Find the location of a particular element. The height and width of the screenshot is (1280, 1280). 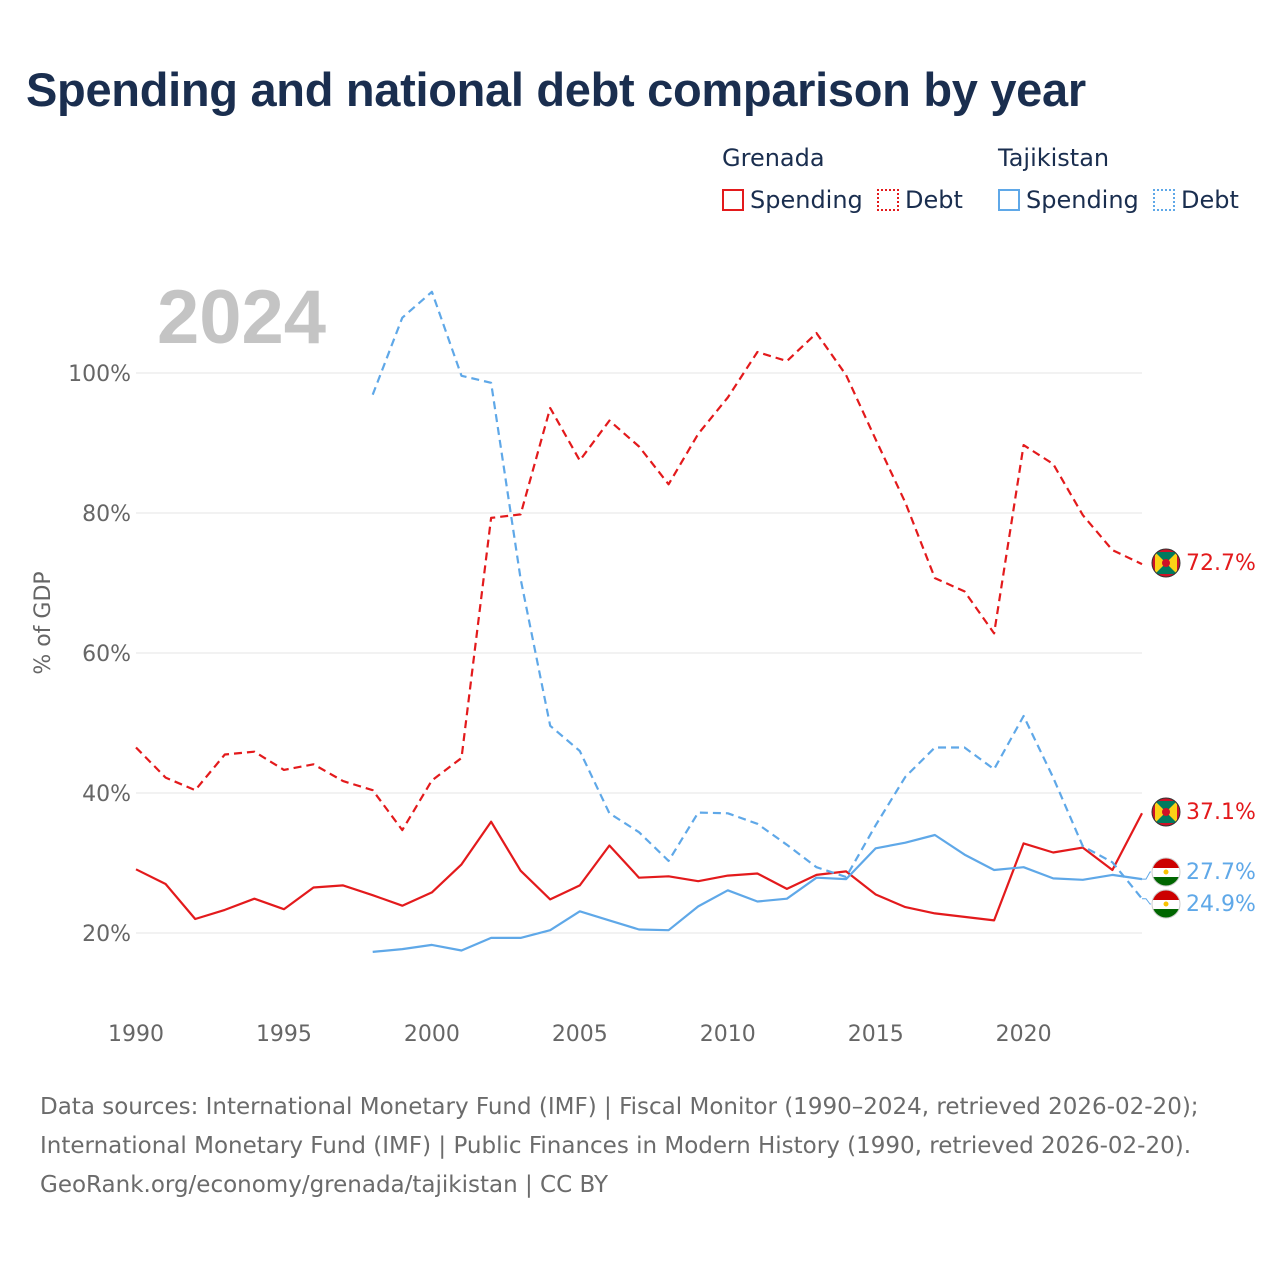

x-tick-label: 2015 is located at coordinates (876, 1034).